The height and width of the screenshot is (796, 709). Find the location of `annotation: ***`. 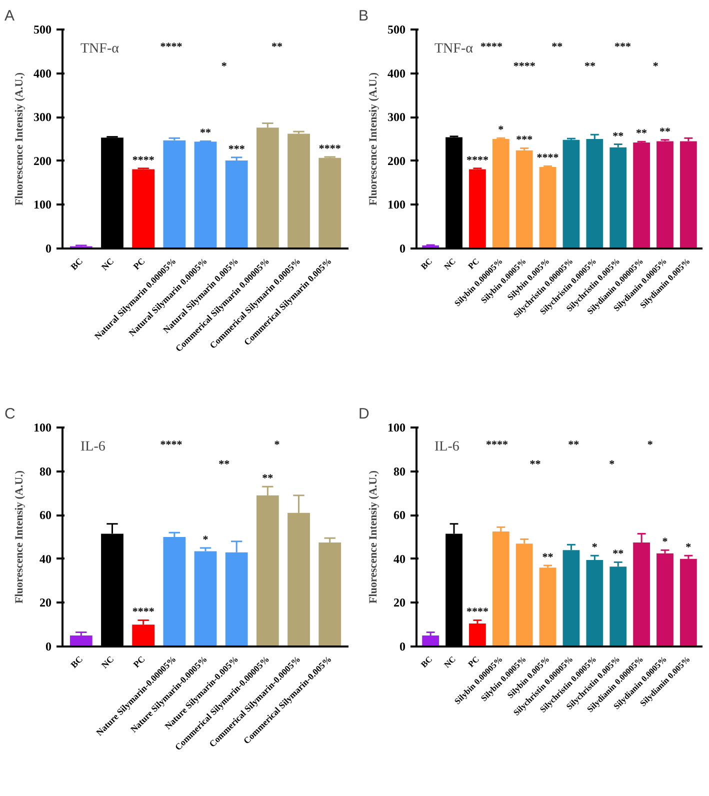

annotation: *** is located at coordinates (623, 47).